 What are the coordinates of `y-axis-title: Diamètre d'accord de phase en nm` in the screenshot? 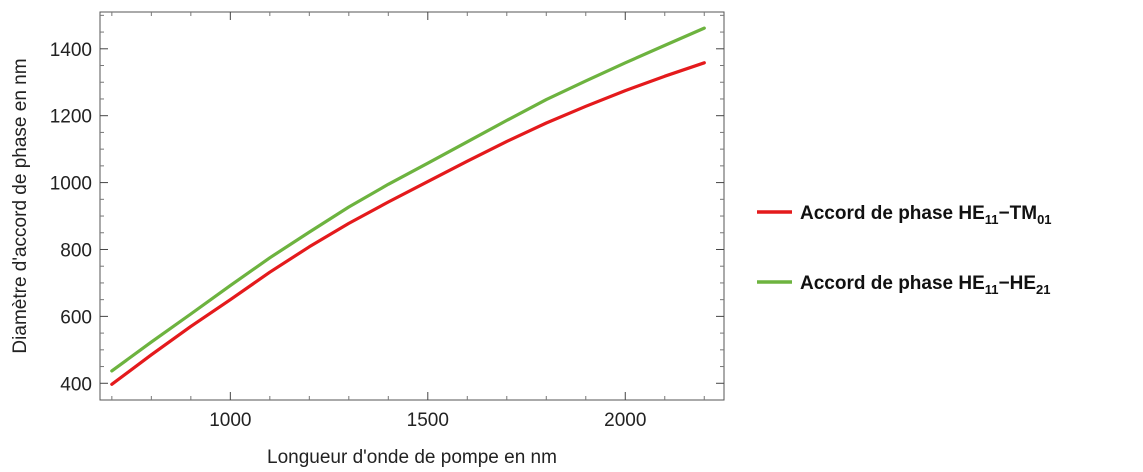 It's located at (20, 205).